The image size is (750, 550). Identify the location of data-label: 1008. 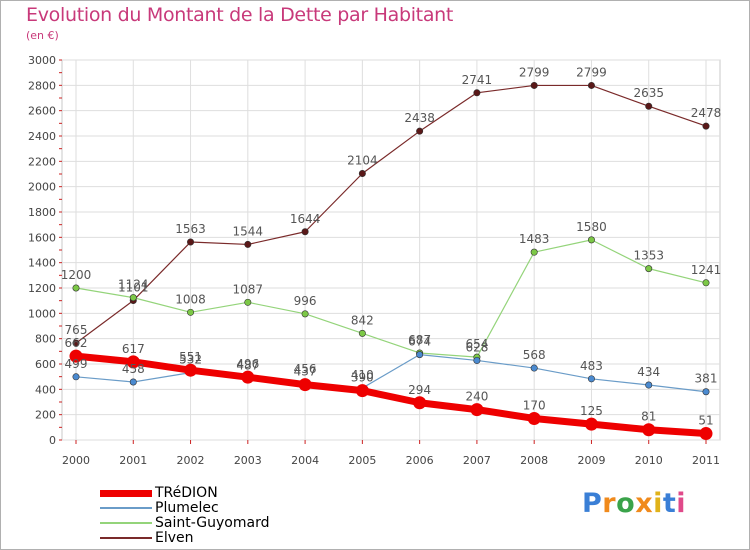
(190, 299).